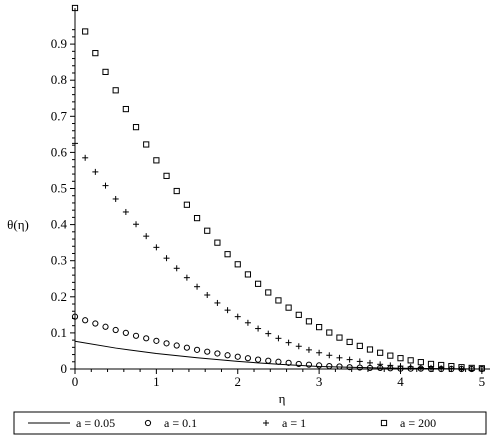  What do you see at coordinates (400, 381) in the screenshot?
I see `x-tick-label: 4` at bounding box center [400, 381].